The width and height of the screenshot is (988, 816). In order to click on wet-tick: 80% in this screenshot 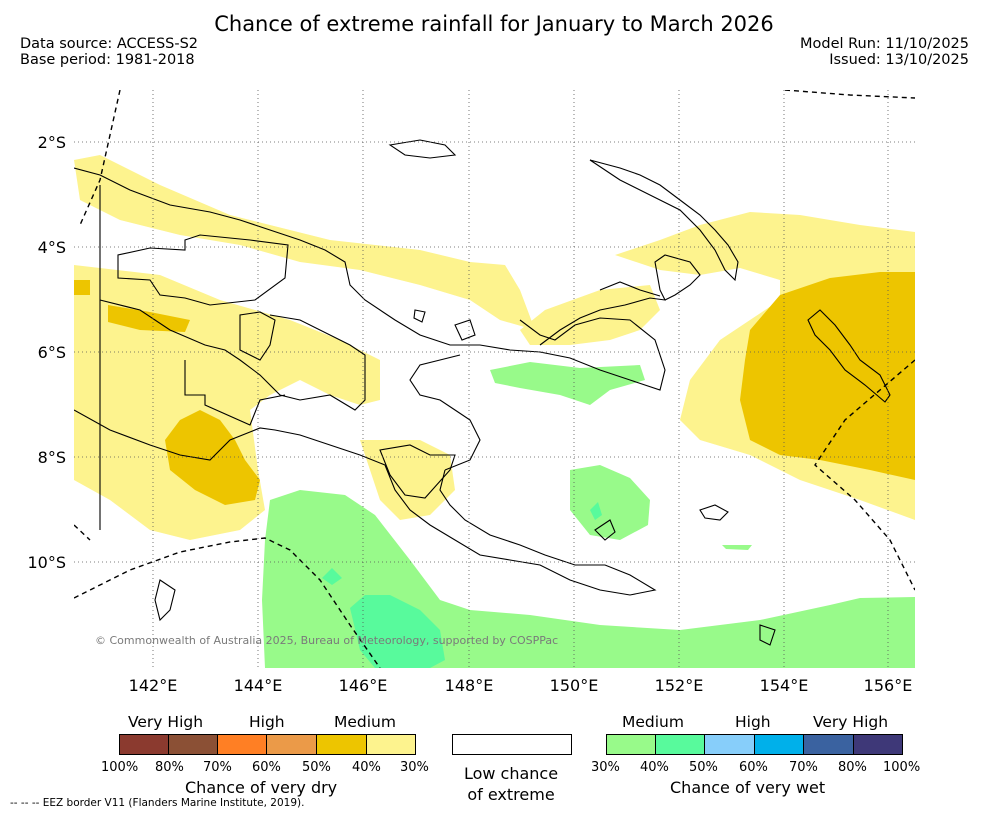, I will do `click(852, 767)`.